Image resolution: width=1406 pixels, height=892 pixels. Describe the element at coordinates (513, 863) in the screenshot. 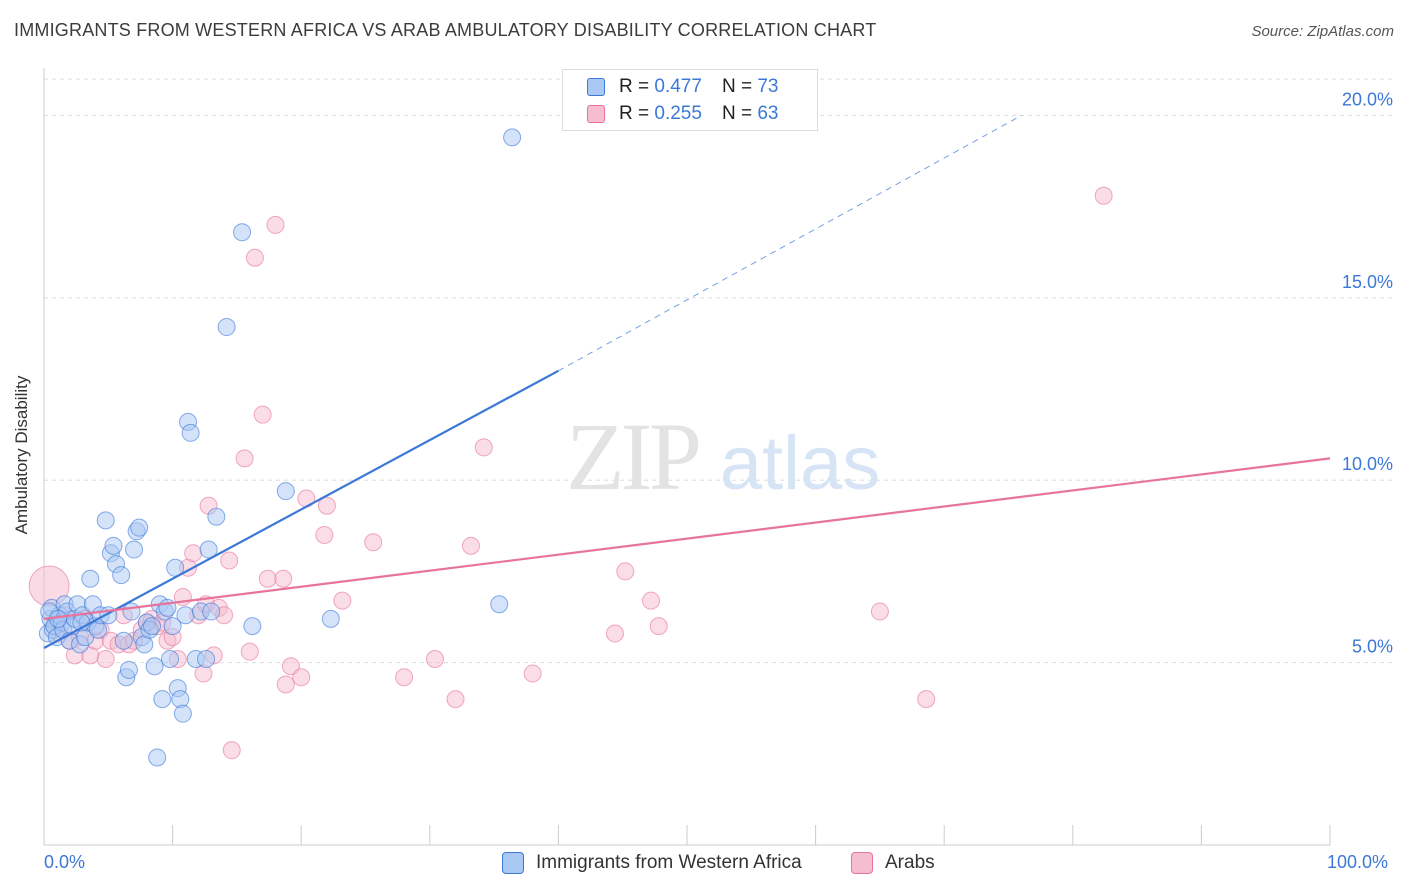

I see `bottom-legend-swatch-series1` at that location.